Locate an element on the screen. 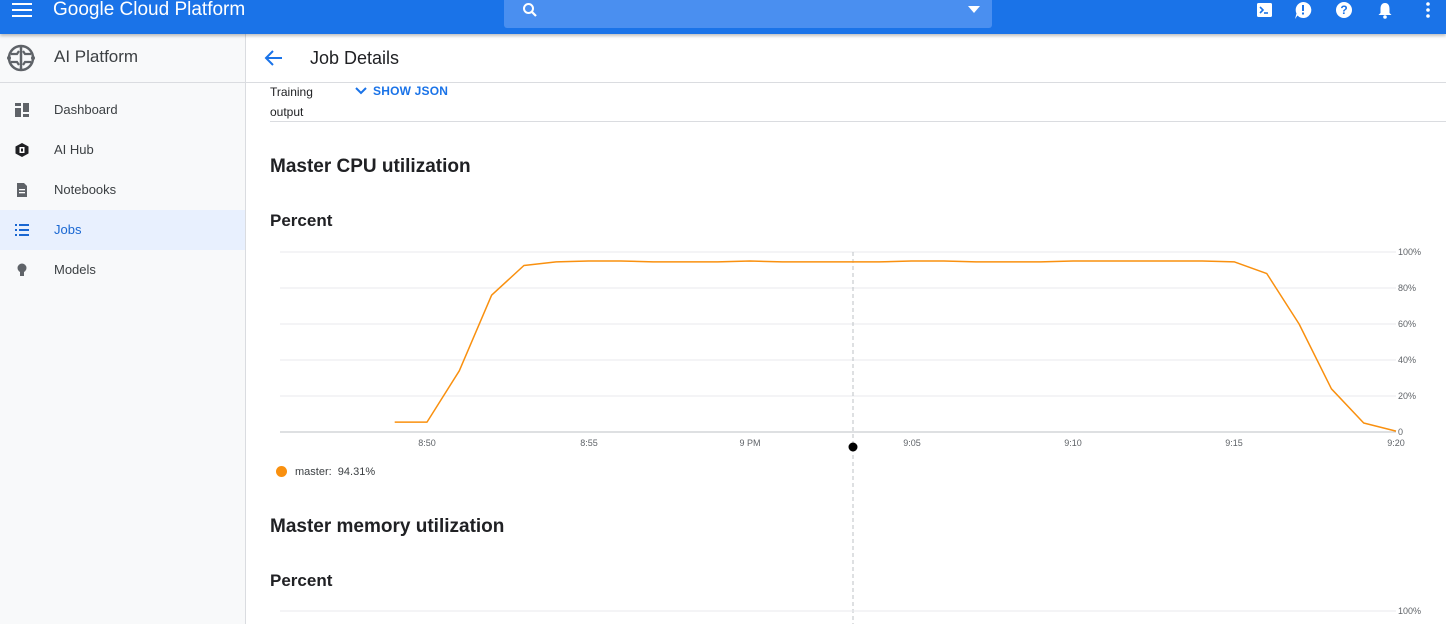 The width and height of the screenshot is (1446, 624). dashboard-icon is located at coordinates (22, 110).